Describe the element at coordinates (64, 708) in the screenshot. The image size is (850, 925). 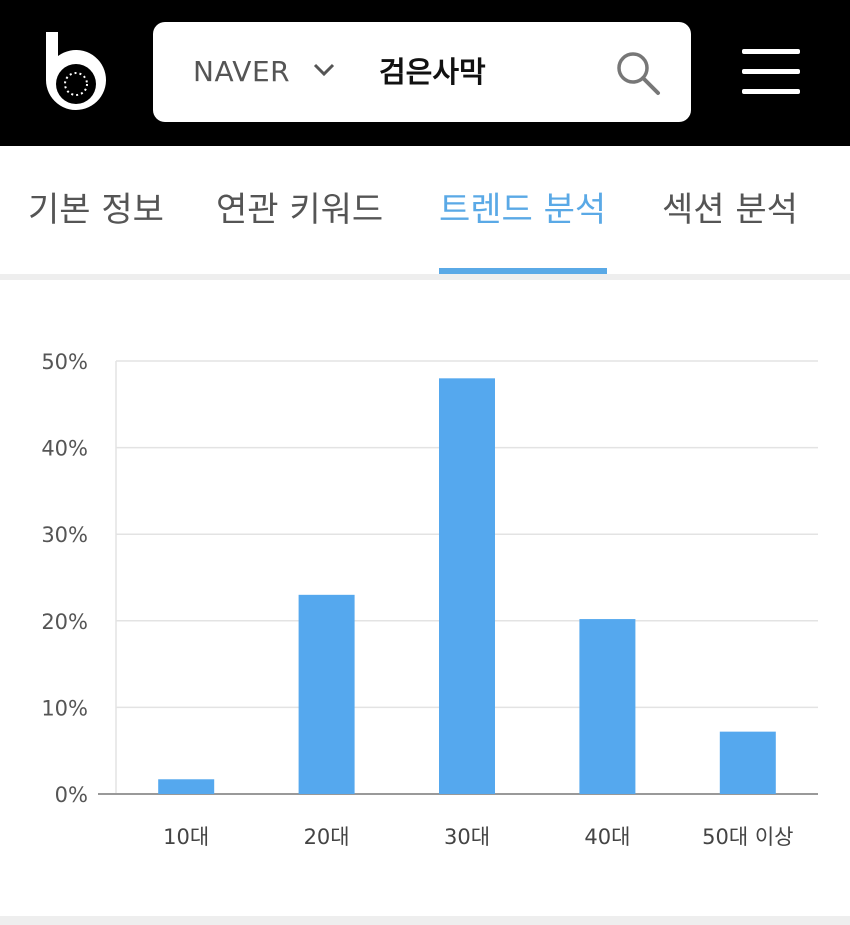
I see `y-tick-label: 10%` at that location.